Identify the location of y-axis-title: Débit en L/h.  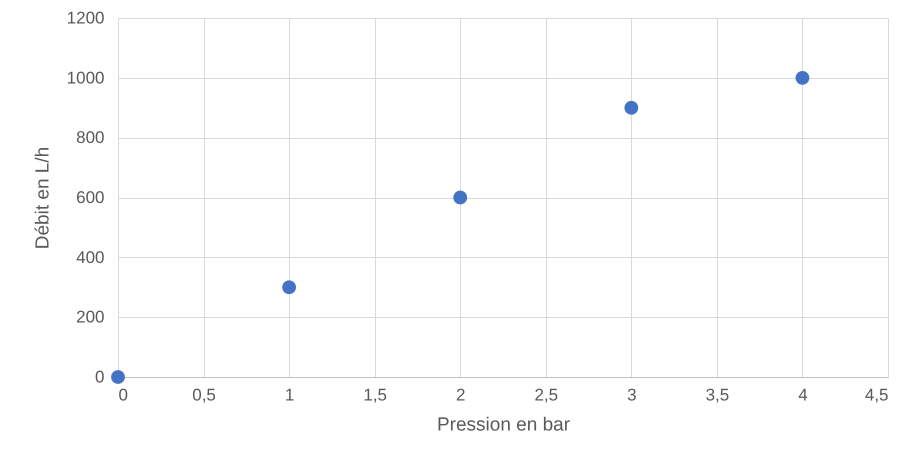
(43, 198).